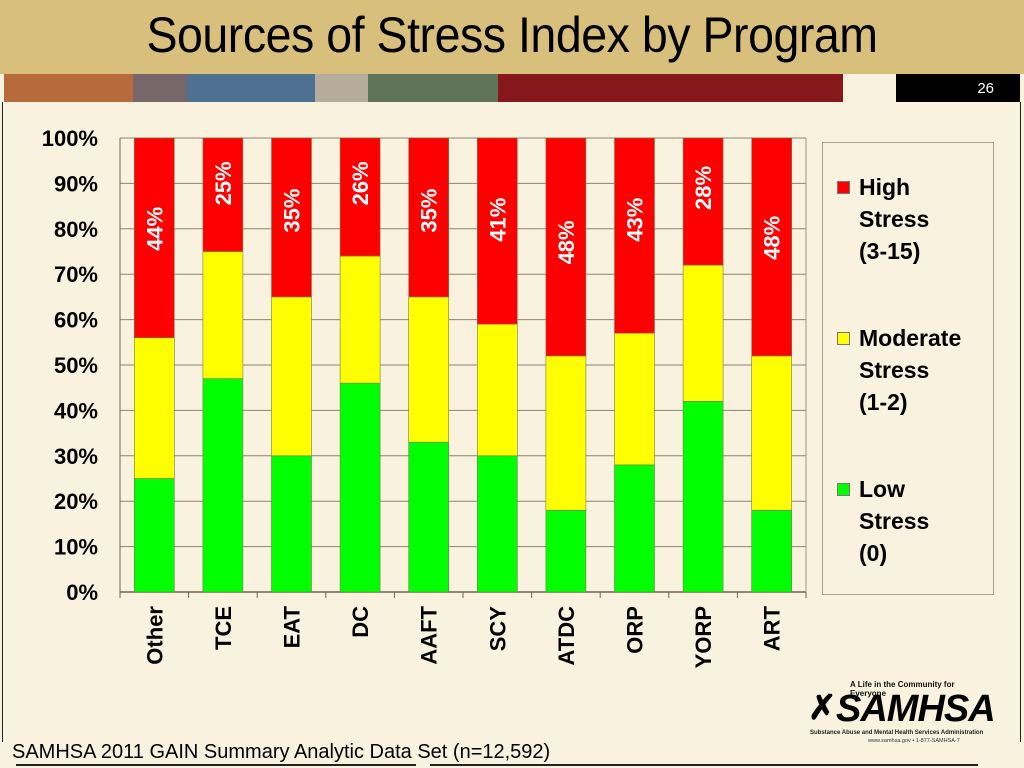  What do you see at coordinates (76, 229) in the screenshot?
I see `y-tick-label: 80%` at bounding box center [76, 229].